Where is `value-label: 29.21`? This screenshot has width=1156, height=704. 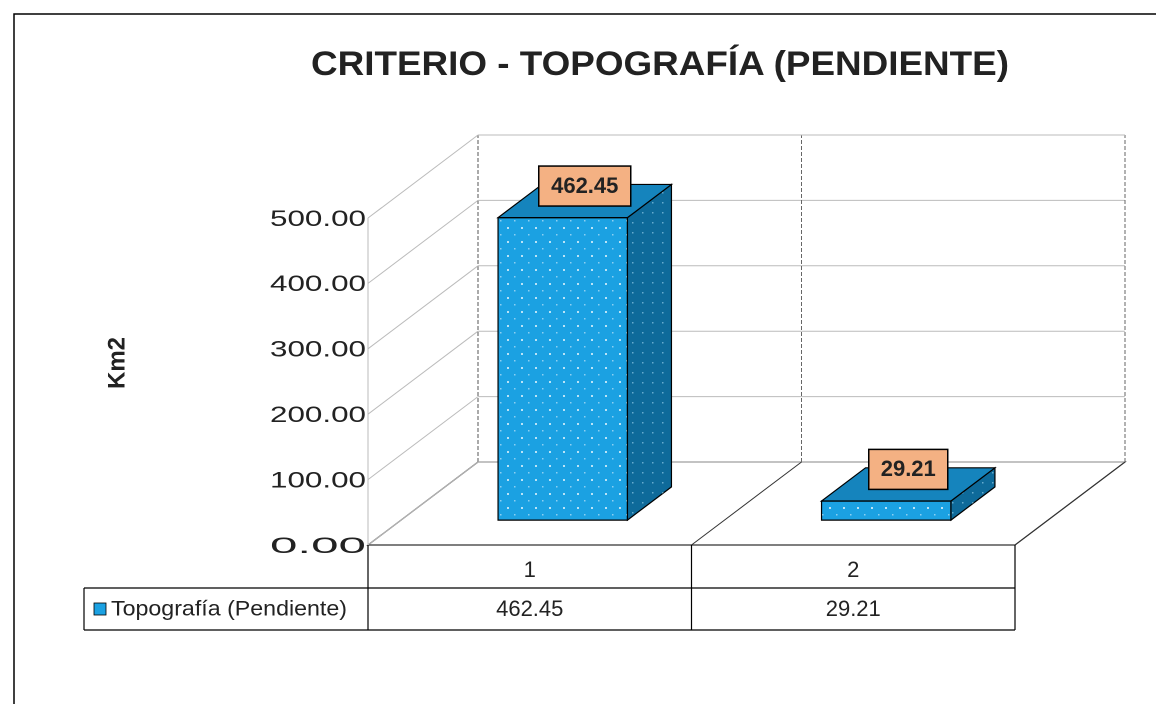
value-label: 29.21 is located at coordinates (908, 468).